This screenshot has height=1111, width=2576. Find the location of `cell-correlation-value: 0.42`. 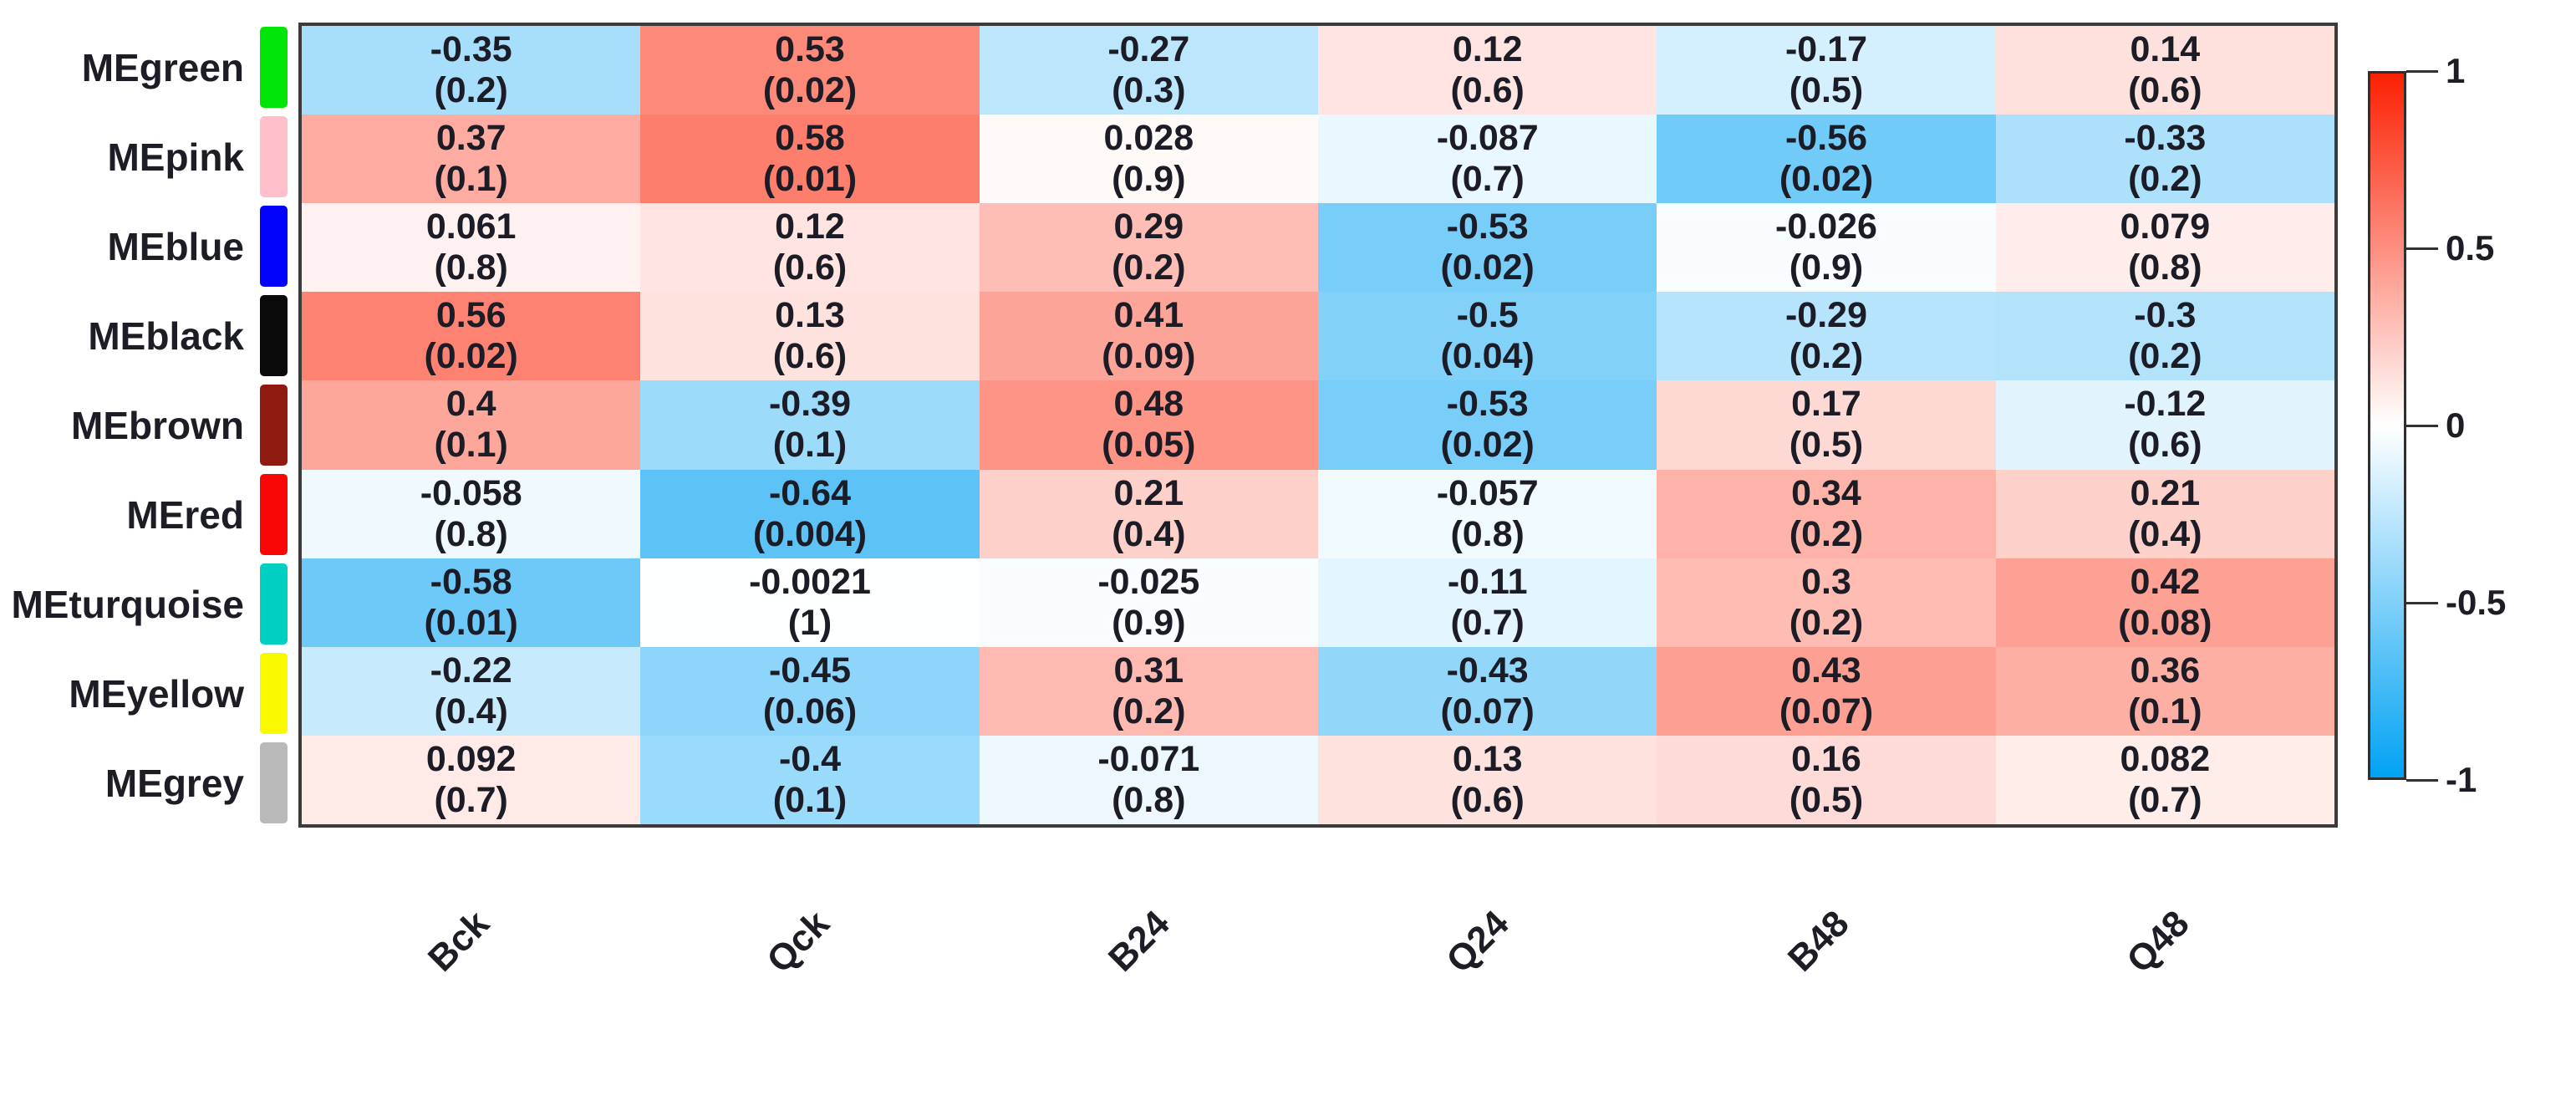

cell-correlation-value: 0.42 is located at coordinates (2165, 581).